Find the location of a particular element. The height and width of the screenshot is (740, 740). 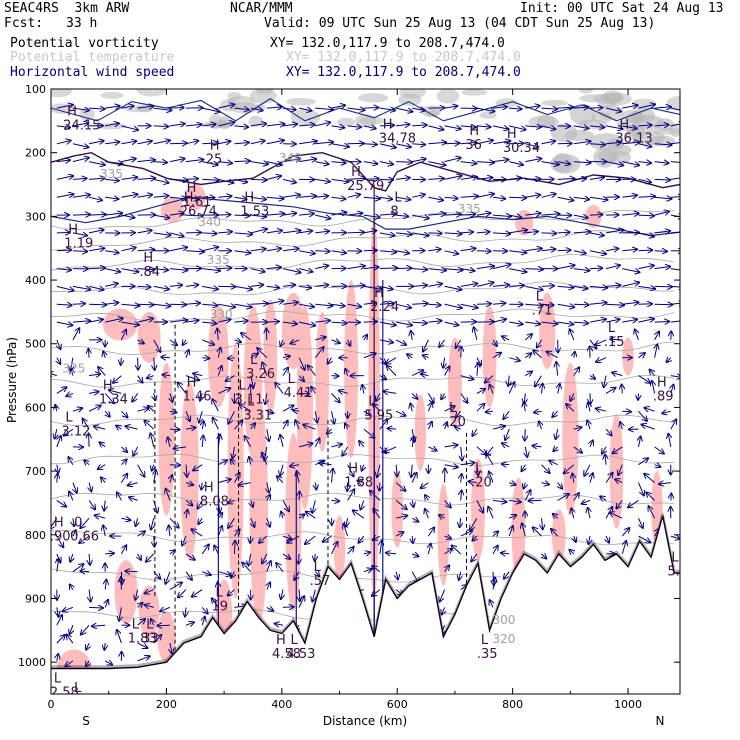

theta-label: 300 is located at coordinates (503, 620).